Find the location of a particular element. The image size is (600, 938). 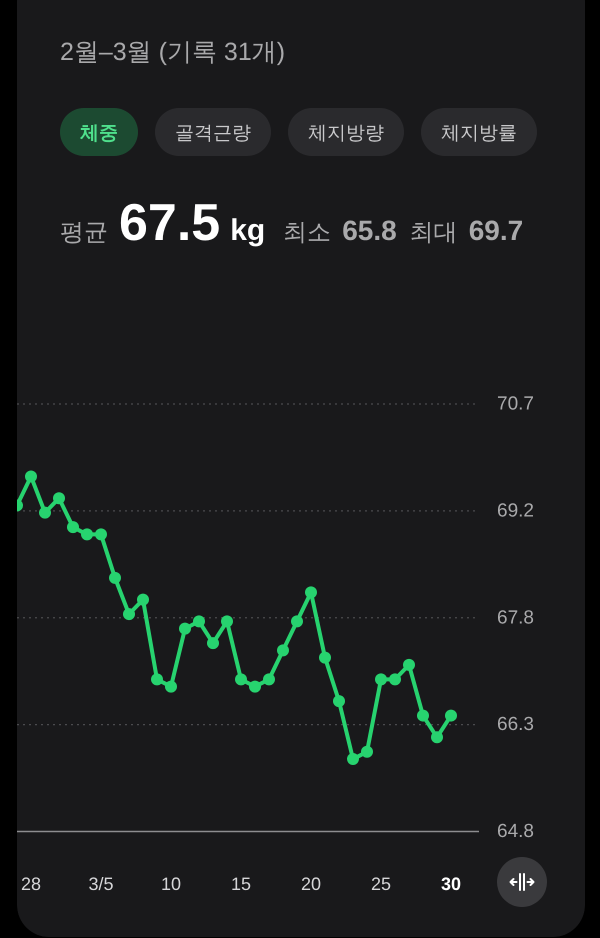

stat-label: 최소 is located at coordinates (307, 232).